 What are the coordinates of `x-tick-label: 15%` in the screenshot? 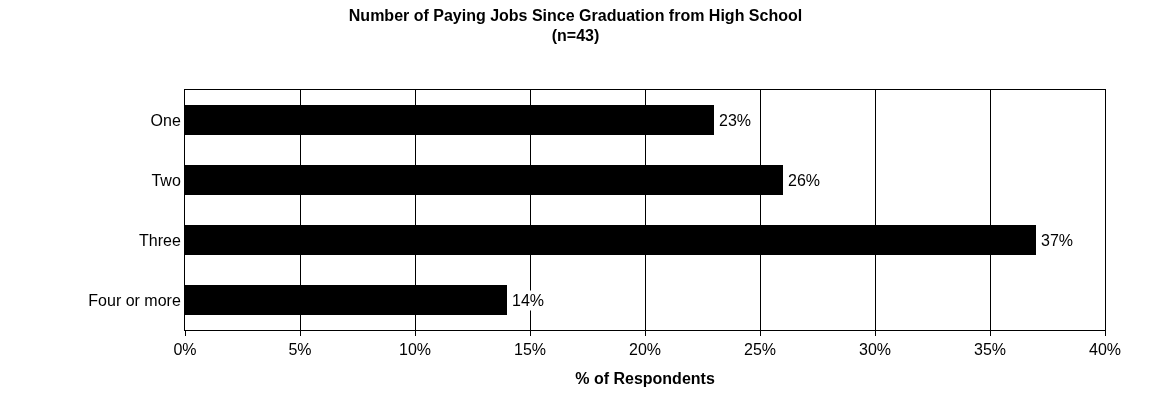 It's located at (530, 350).